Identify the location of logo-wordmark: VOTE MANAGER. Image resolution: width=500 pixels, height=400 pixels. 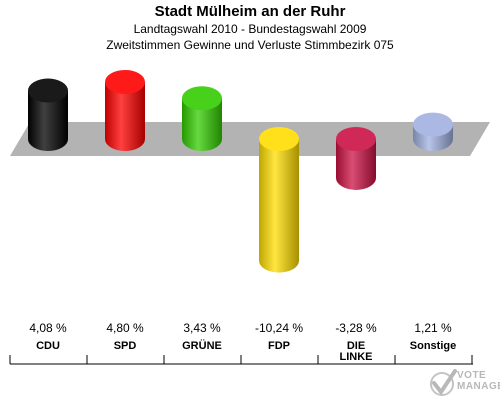
(478, 381).